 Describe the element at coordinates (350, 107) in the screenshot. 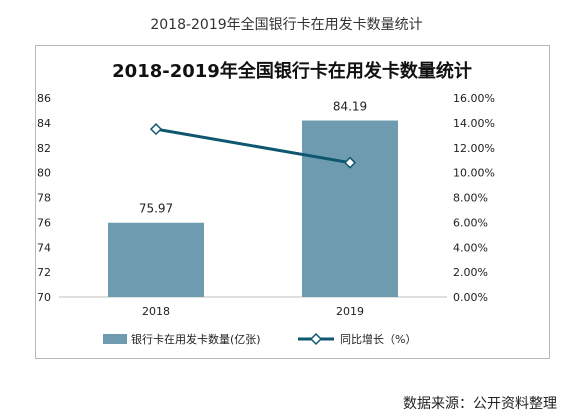

I see `bar-data-label: 84.19` at that location.